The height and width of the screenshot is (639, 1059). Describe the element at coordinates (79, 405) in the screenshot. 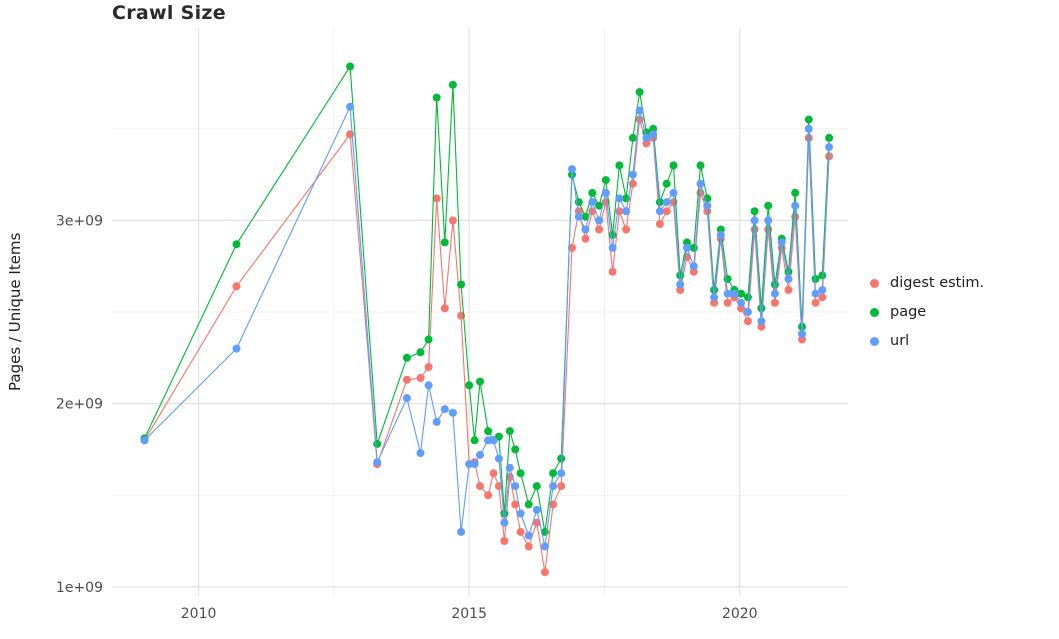

I see `y-tick-label: 2e+09` at that location.